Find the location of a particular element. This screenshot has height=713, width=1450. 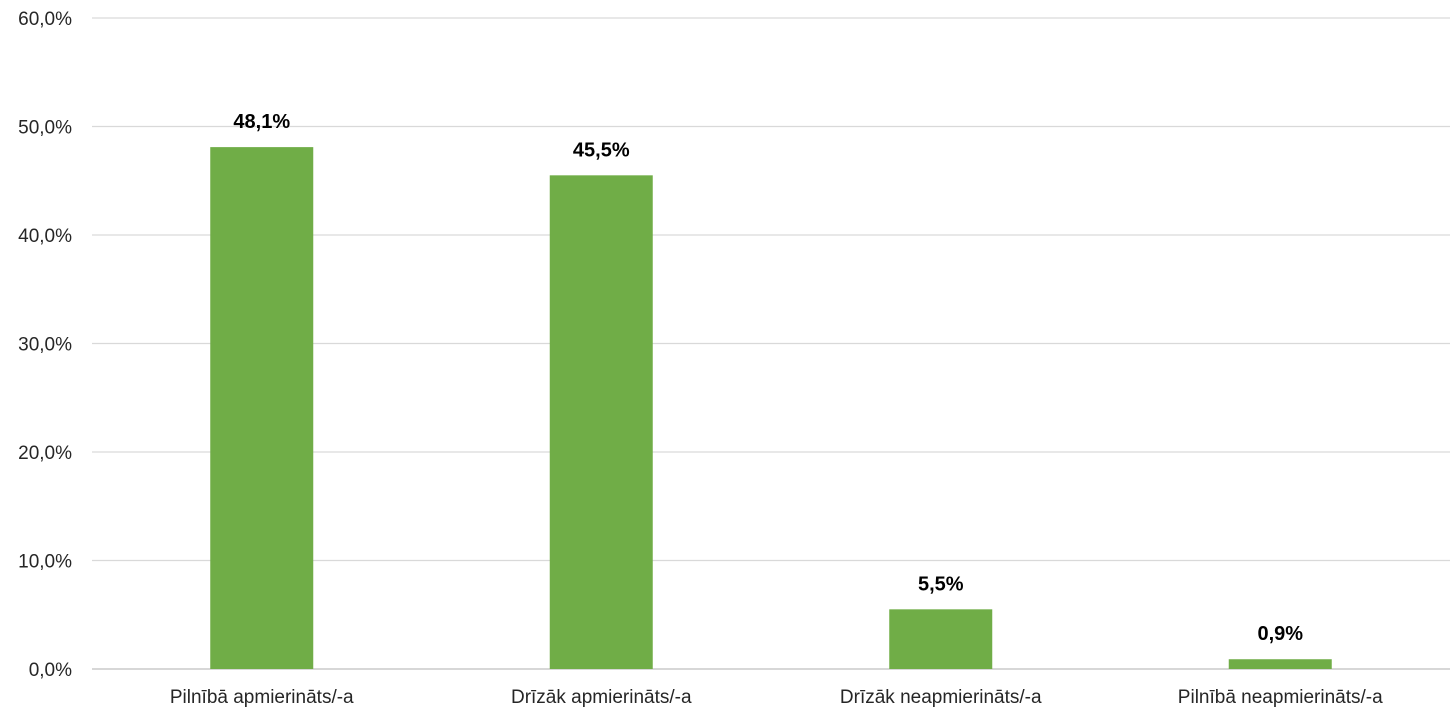

y-axis-tick-labels: 0,0% 10,0% 20,0% 30,0% 40,0% 50,0% 60,0% is located at coordinates (45, 345).